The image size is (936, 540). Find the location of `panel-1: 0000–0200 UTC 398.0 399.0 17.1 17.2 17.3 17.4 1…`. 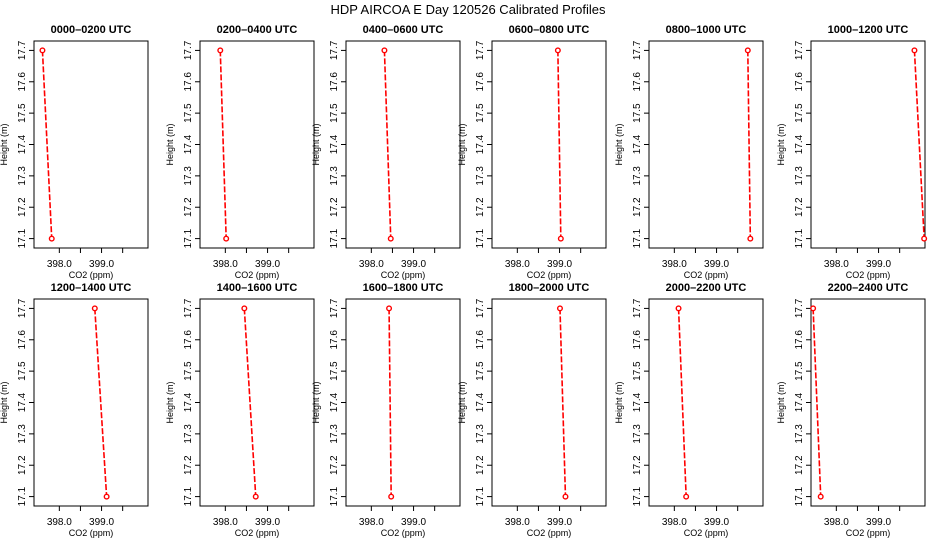

panel-1: 0000–0200 UTC 398.0 399.0 17.1 17.2 17.3 17.4 1… is located at coordinates (74, 152).